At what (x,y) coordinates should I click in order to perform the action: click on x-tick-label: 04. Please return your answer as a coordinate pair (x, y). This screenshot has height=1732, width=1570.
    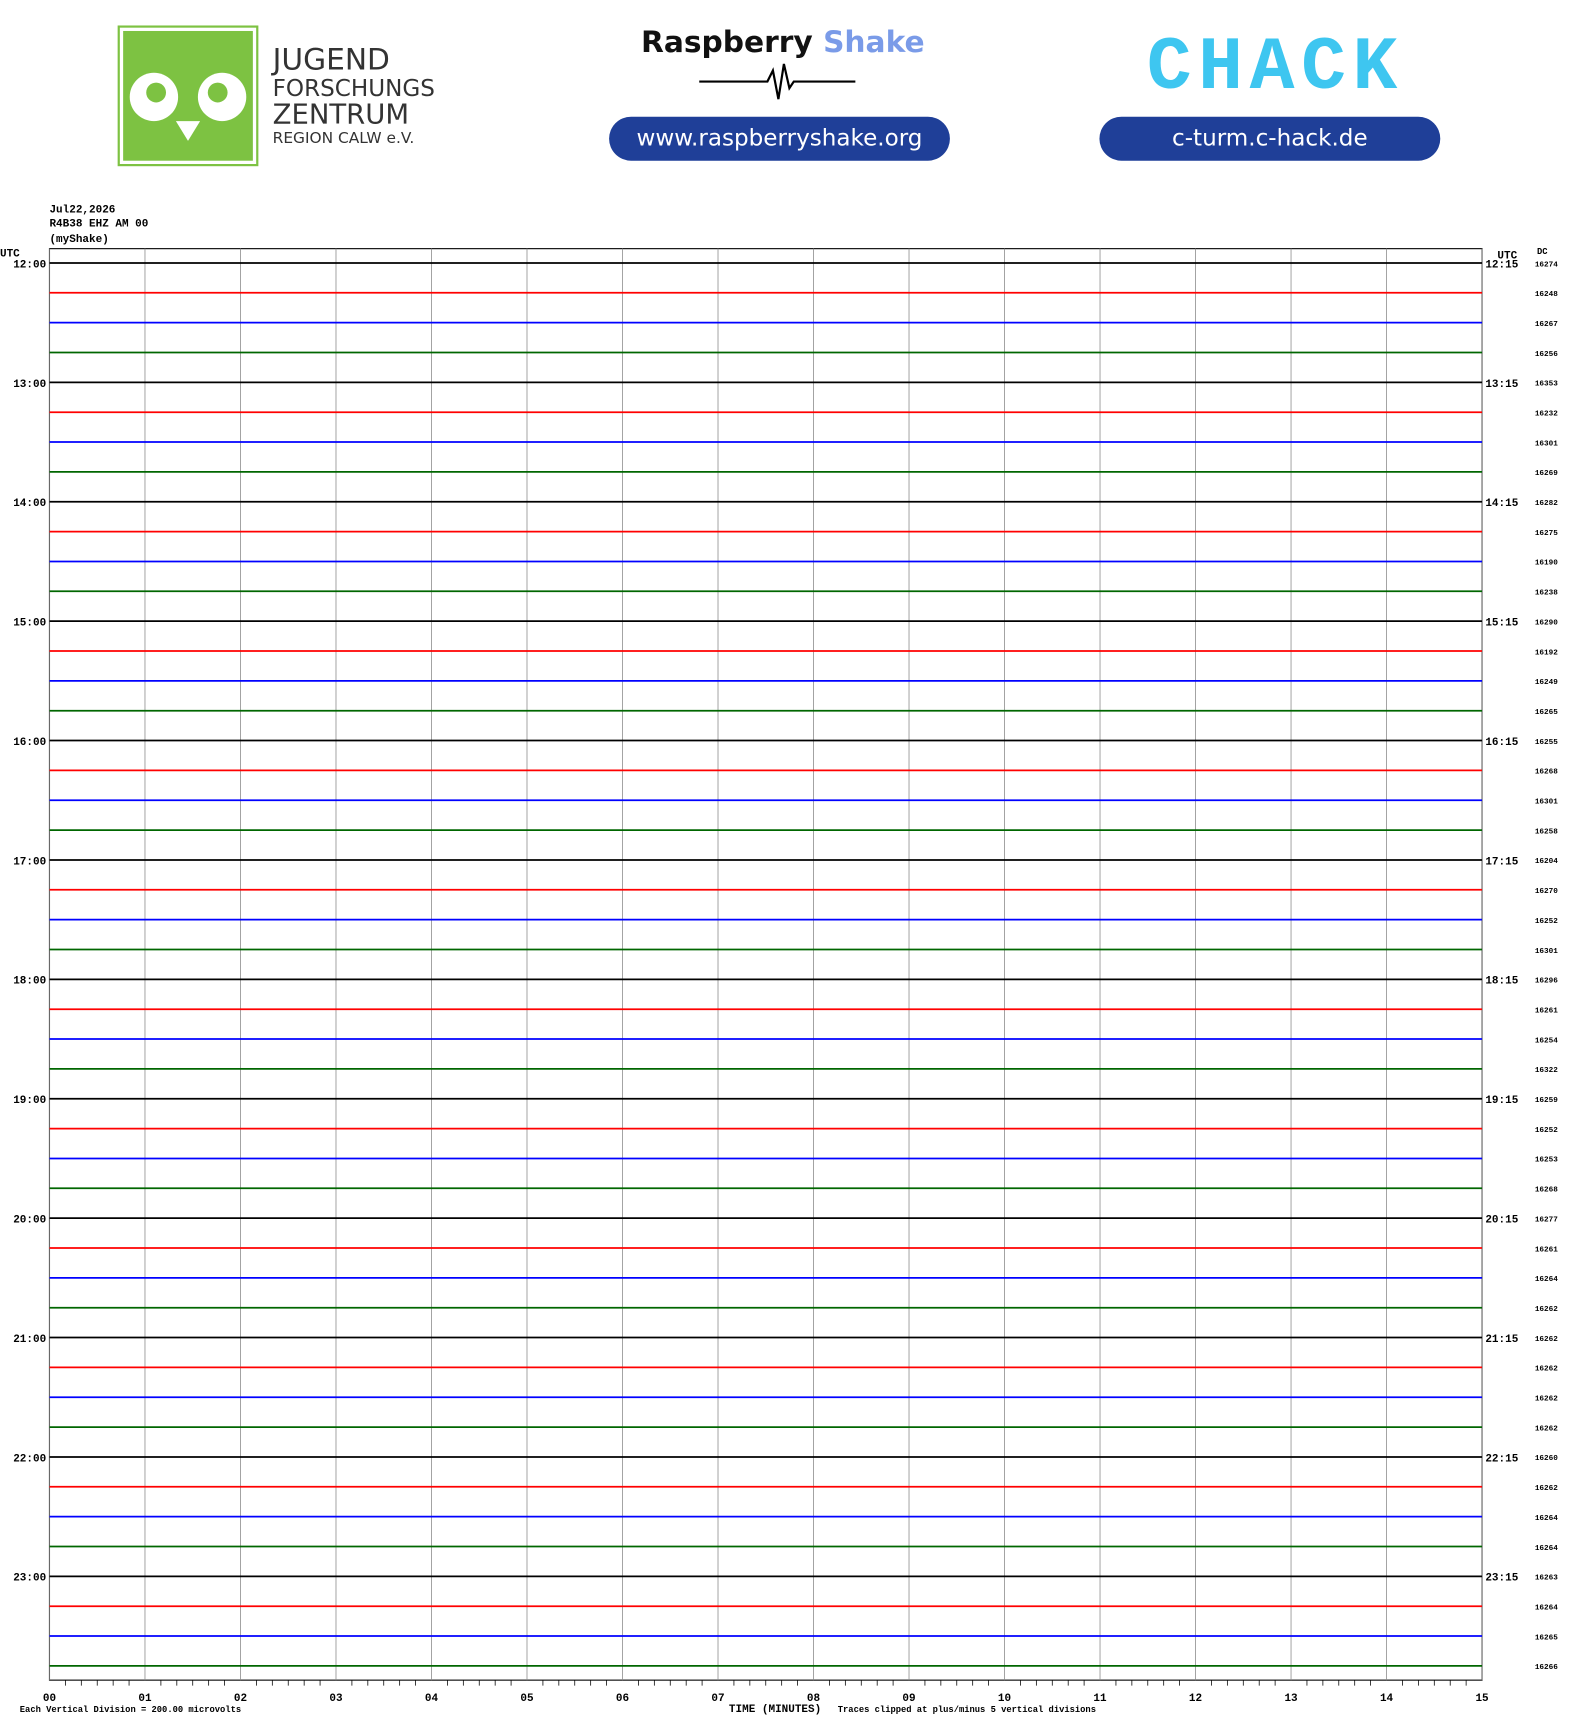
    Looking at the image, I should click on (432, 1699).